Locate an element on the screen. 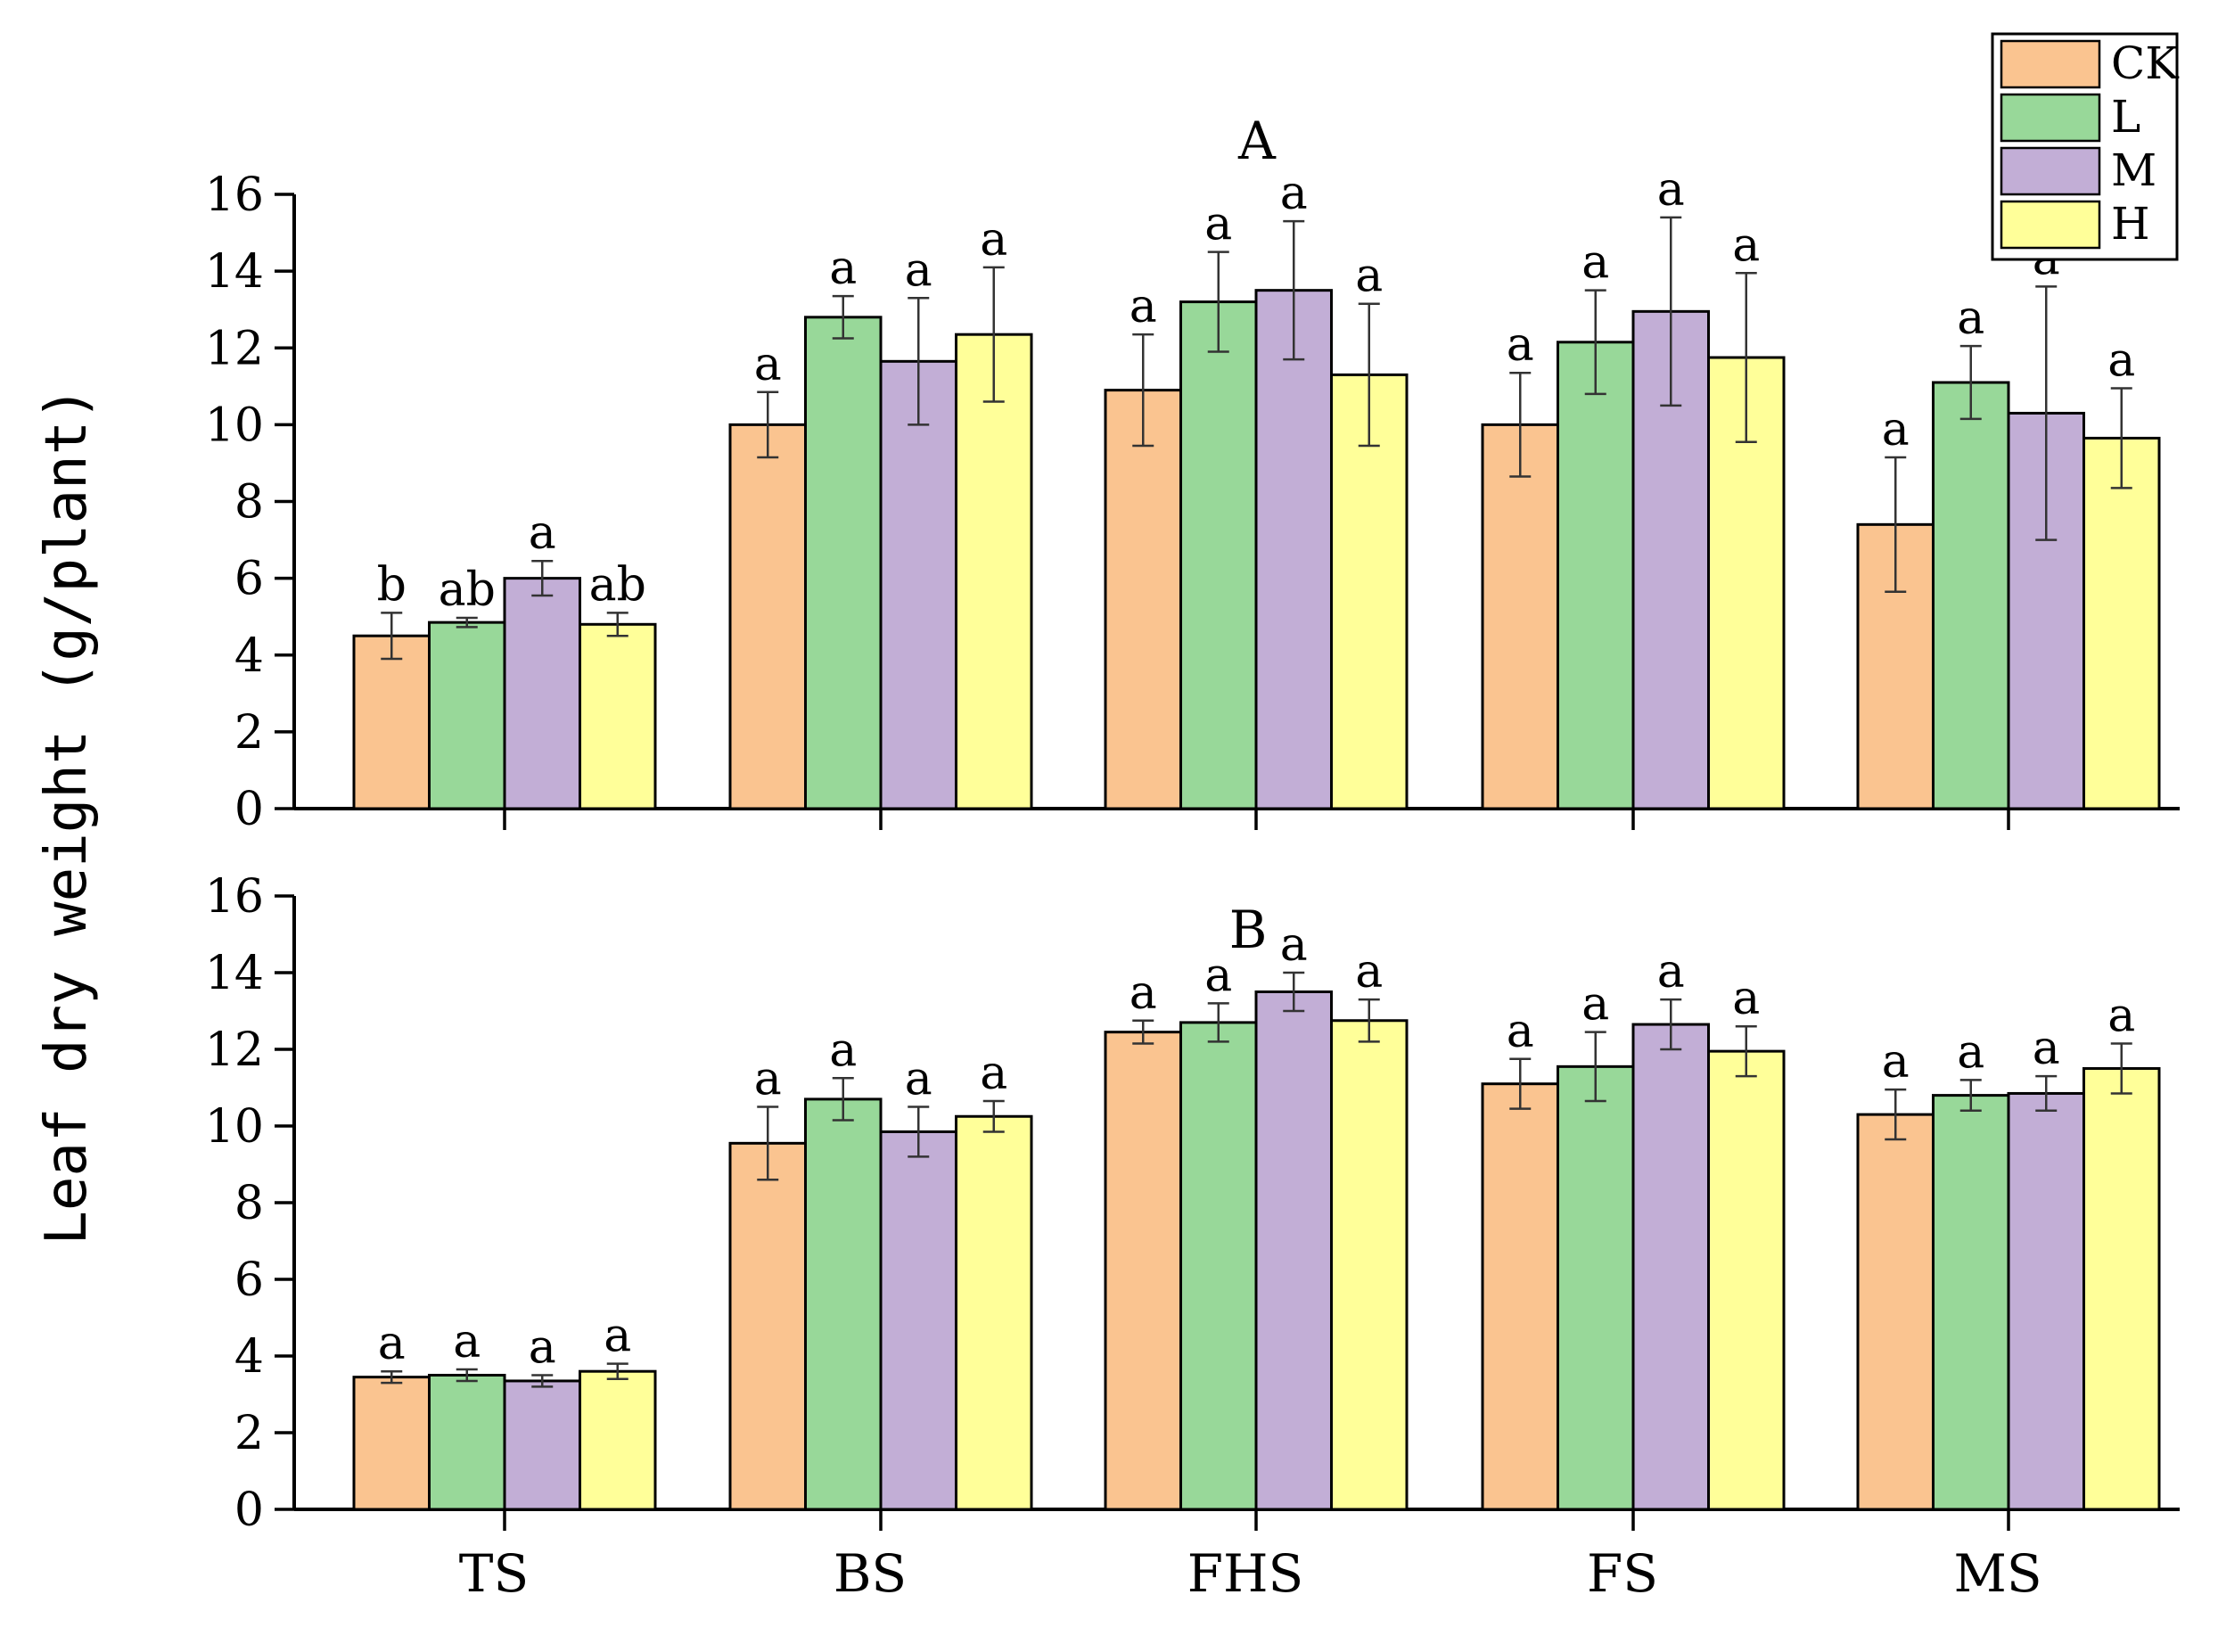 The image size is (2218, 1652). legend-swatch-l is located at coordinates (2050, 118).